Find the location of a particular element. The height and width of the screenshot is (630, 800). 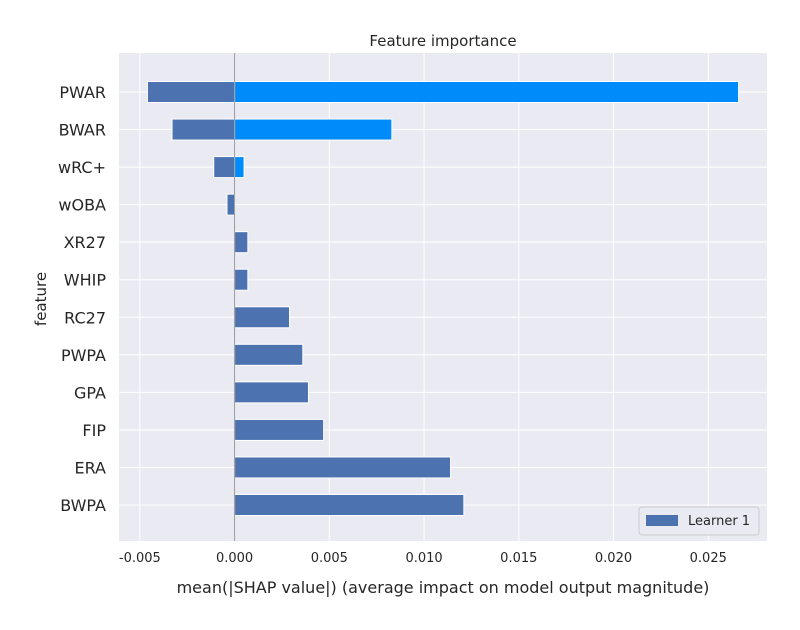

y-tick-label-bwar: BWAR is located at coordinates (82, 130).